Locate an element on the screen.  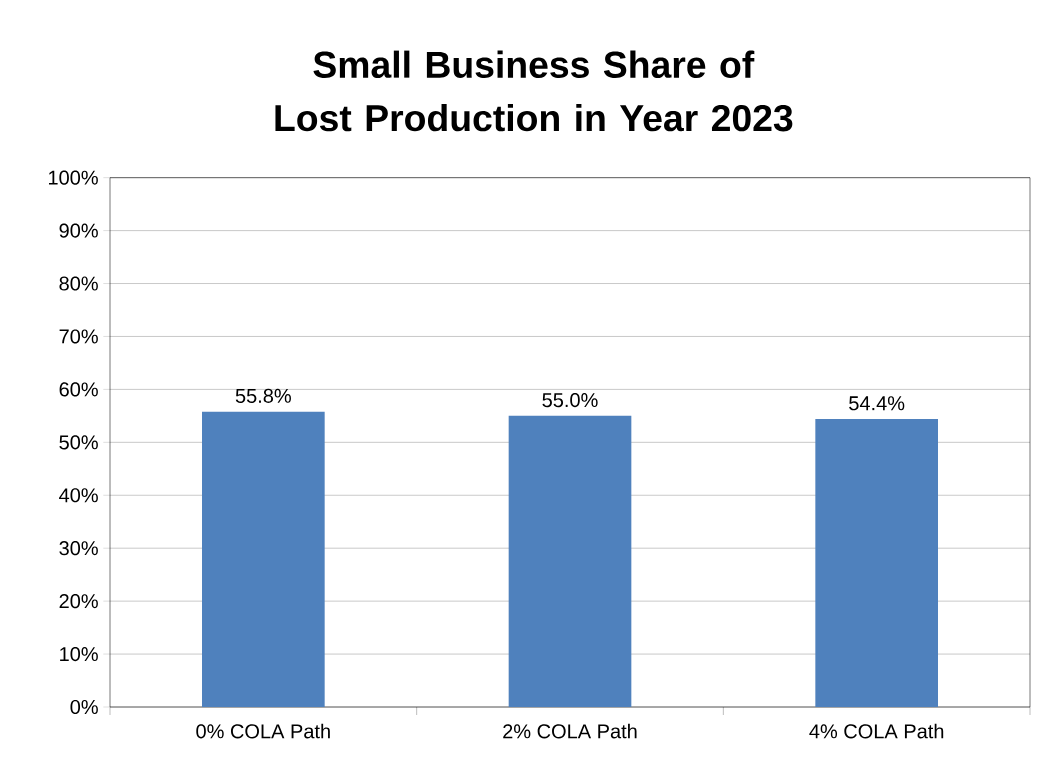
x-tick-label: 2% COLA Path is located at coordinates (570, 731).